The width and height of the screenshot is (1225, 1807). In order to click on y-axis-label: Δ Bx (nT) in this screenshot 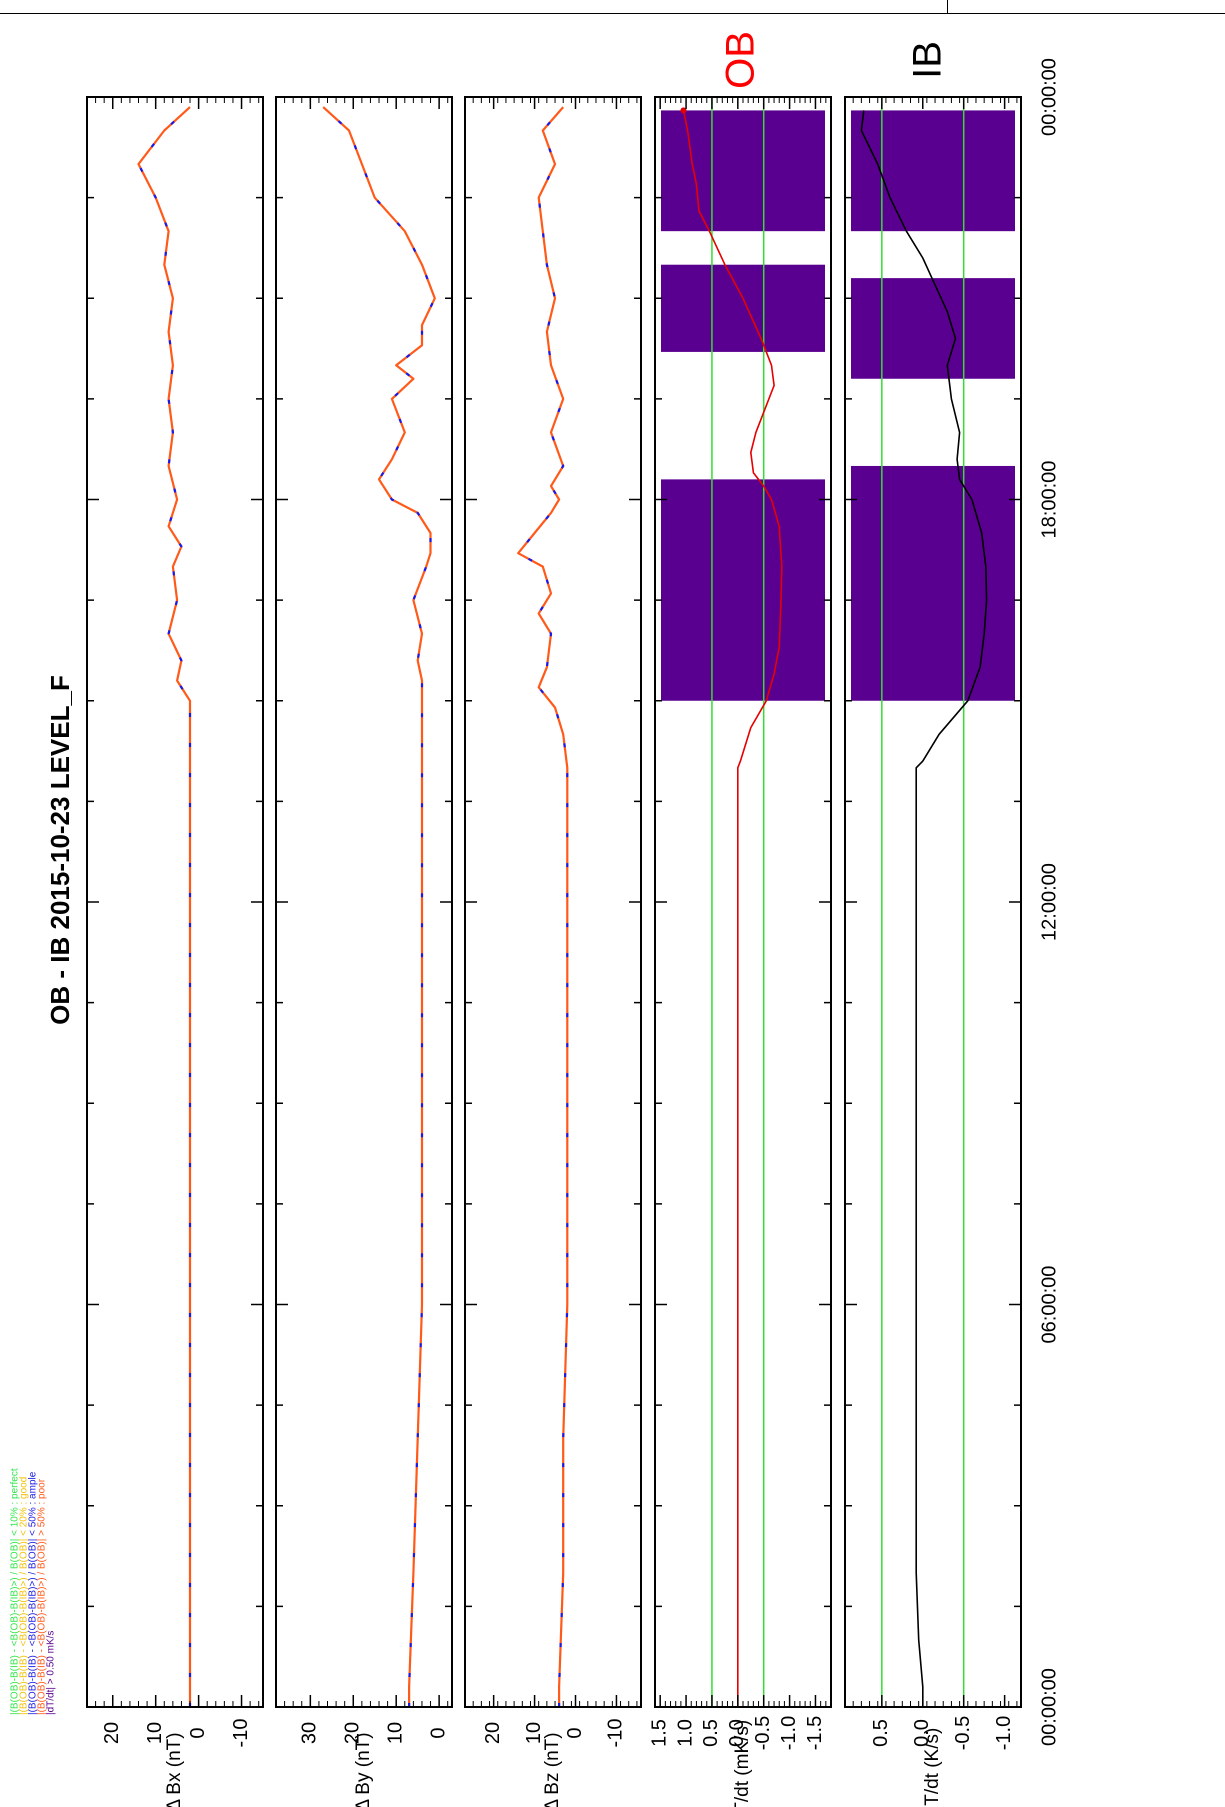, I will do `click(174, 1769)`.